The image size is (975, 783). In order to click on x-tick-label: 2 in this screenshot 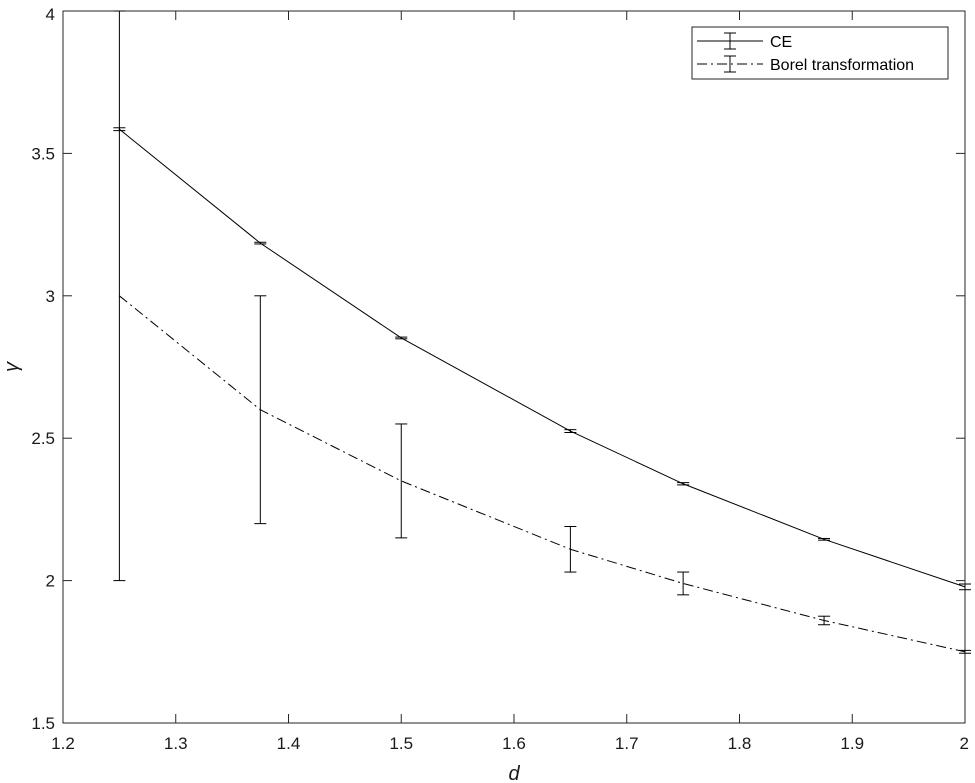, I will do `click(964, 743)`.